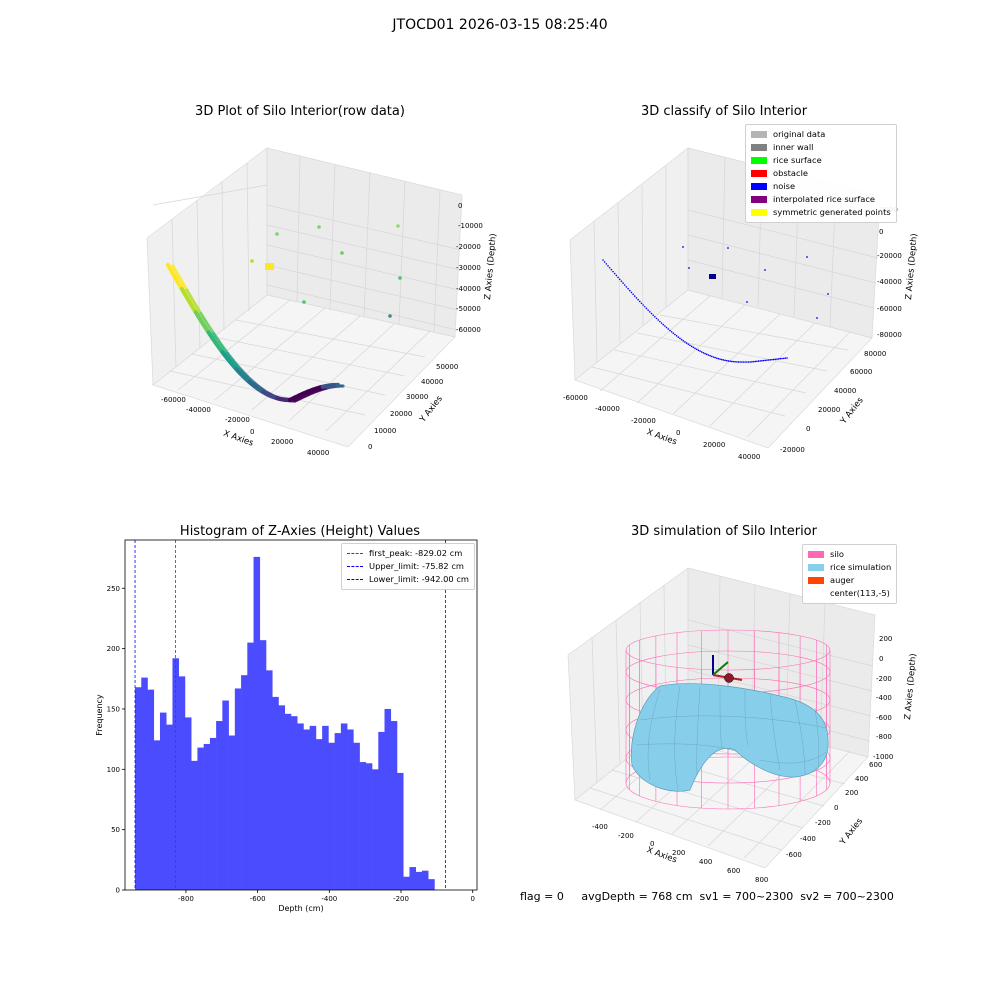  What do you see at coordinates (468, 289) in the screenshot?
I see `raw-z-tick: -40000` at bounding box center [468, 289].